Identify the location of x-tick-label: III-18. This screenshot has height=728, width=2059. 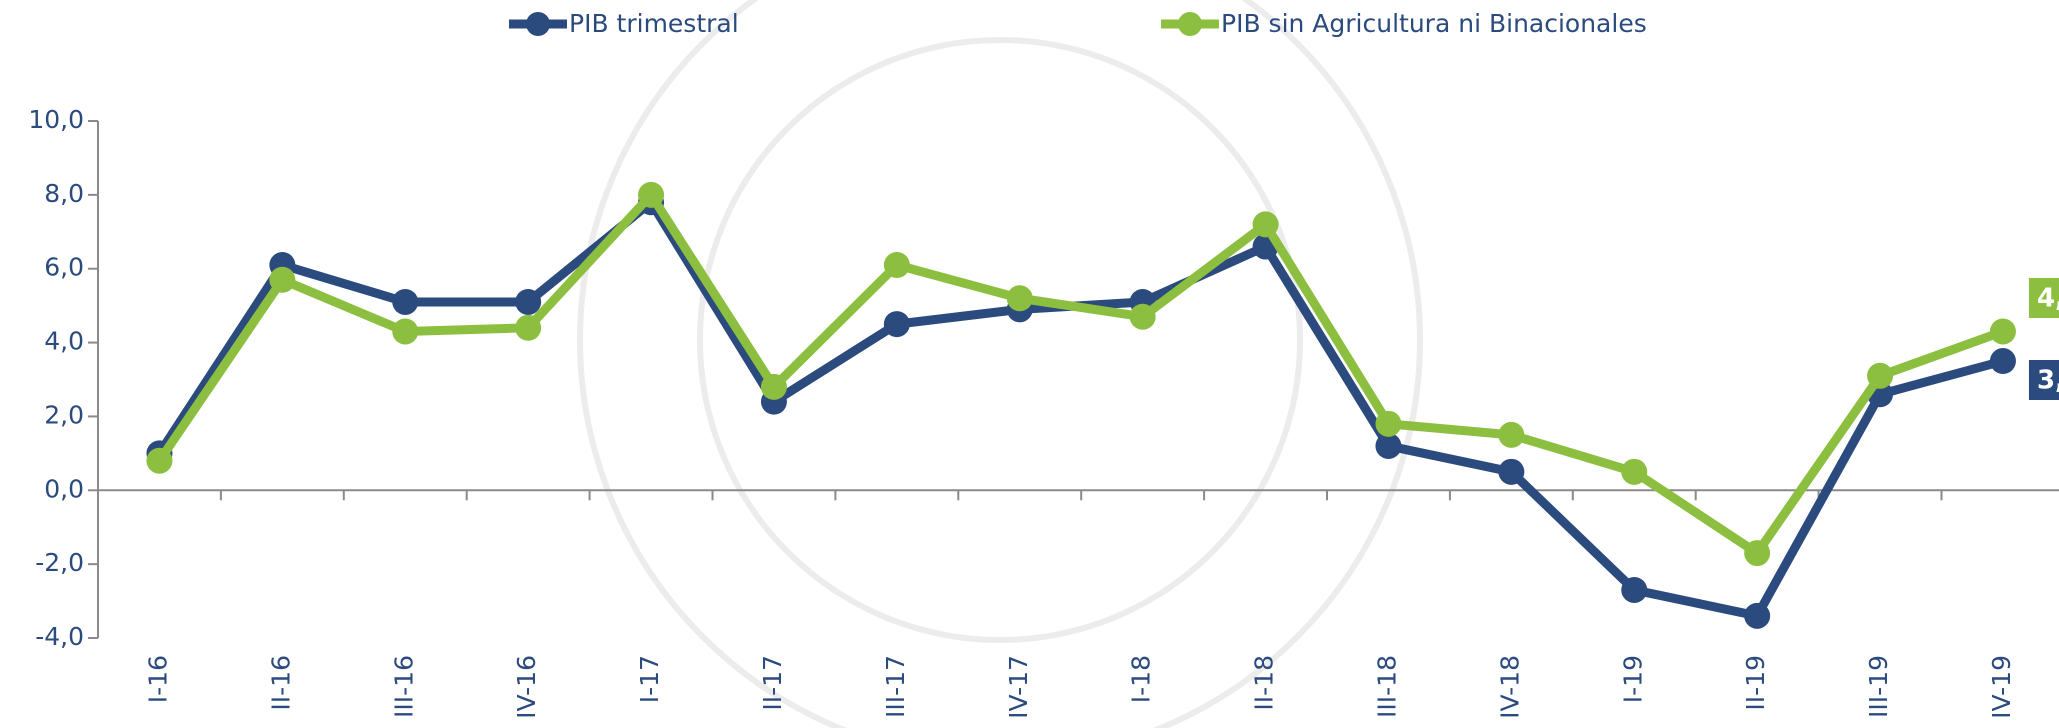
(1386, 686).